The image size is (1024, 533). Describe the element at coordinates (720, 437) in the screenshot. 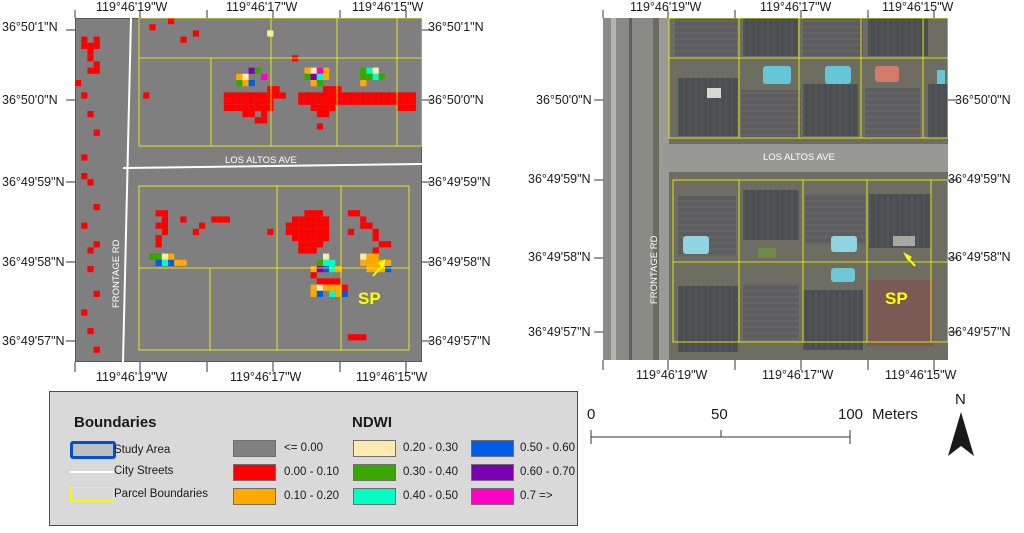

I see `scale-bar-line` at that location.